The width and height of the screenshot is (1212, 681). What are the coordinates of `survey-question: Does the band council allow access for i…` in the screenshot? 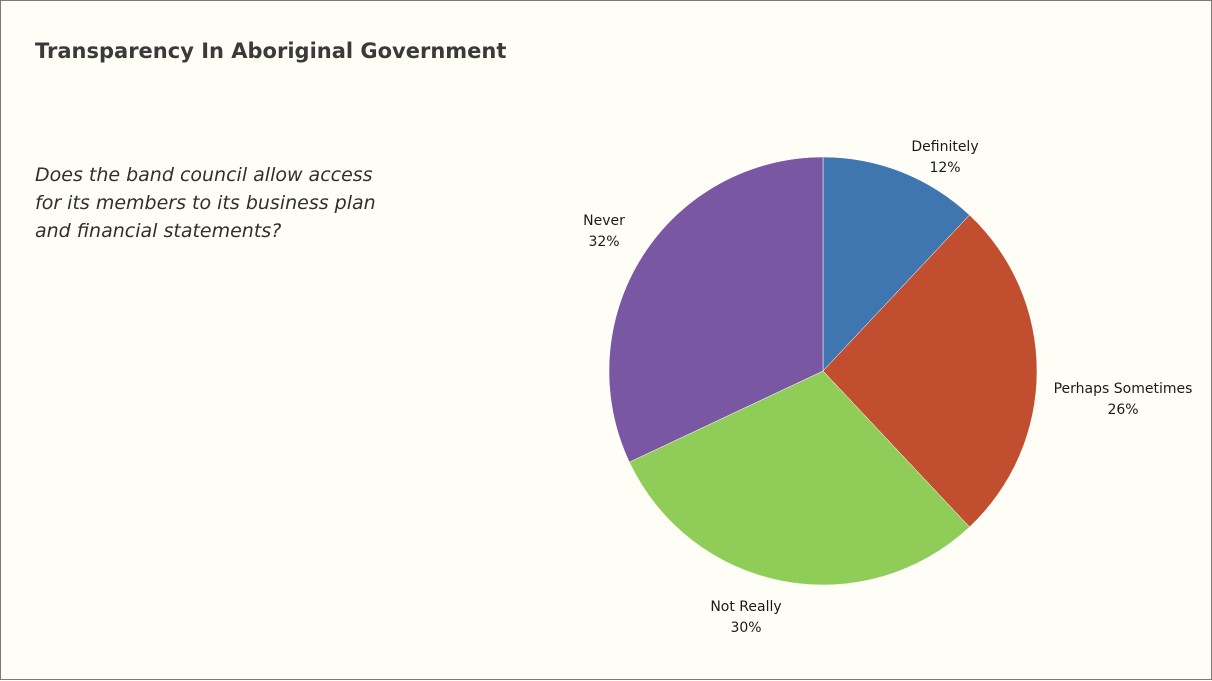 It's located at (255, 203).